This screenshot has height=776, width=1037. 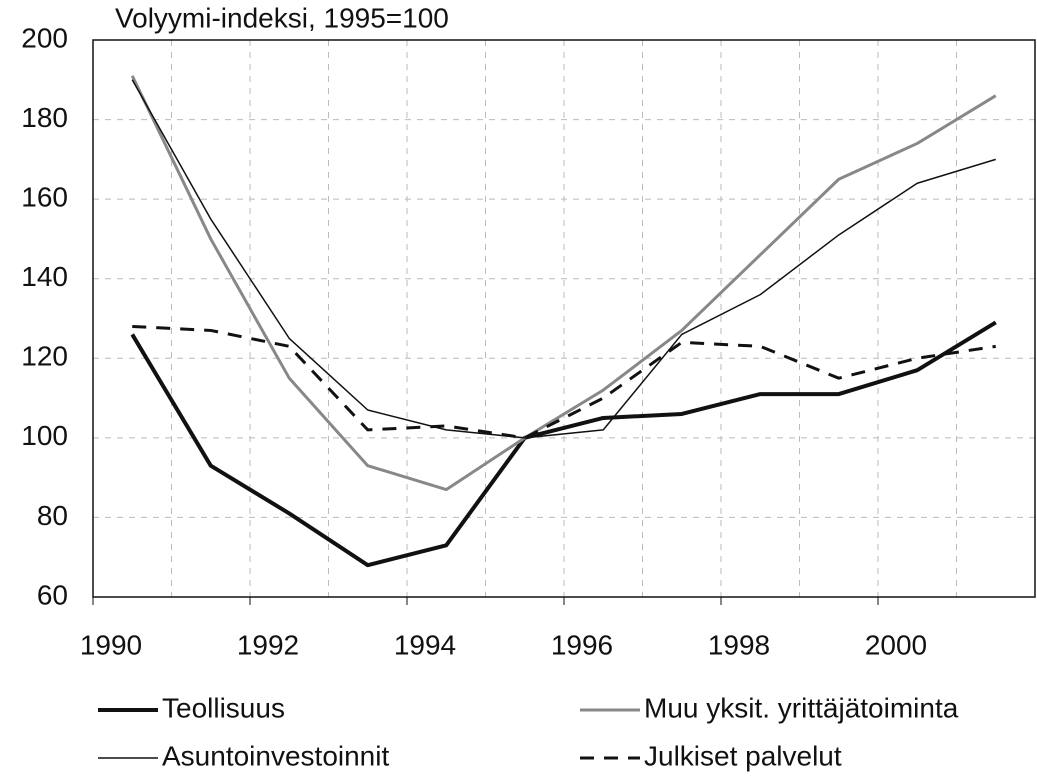 I want to click on x-tick-label: 2000, so click(x=896, y=644).